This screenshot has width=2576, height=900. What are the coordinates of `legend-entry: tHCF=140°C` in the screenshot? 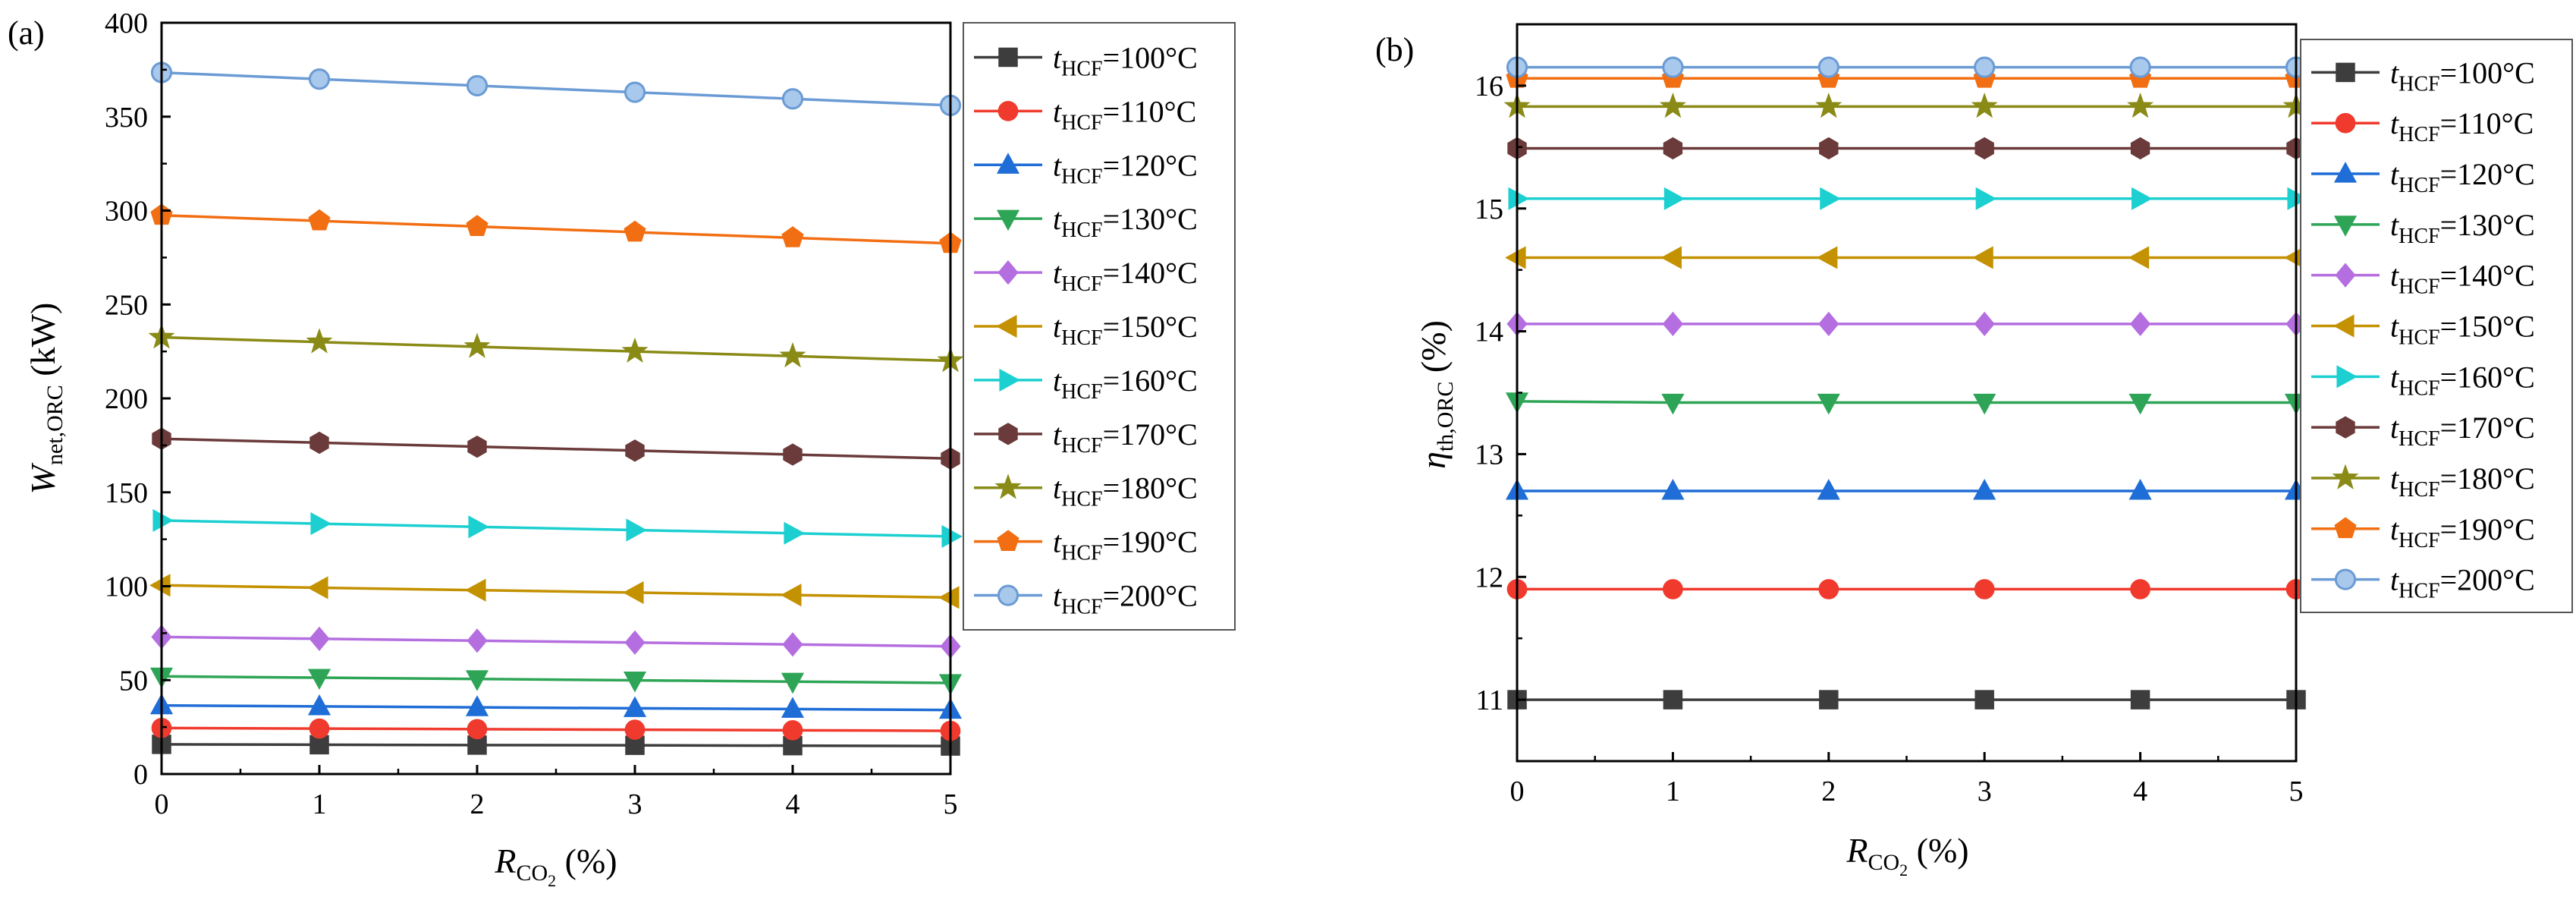 It's located at (1086, 276).